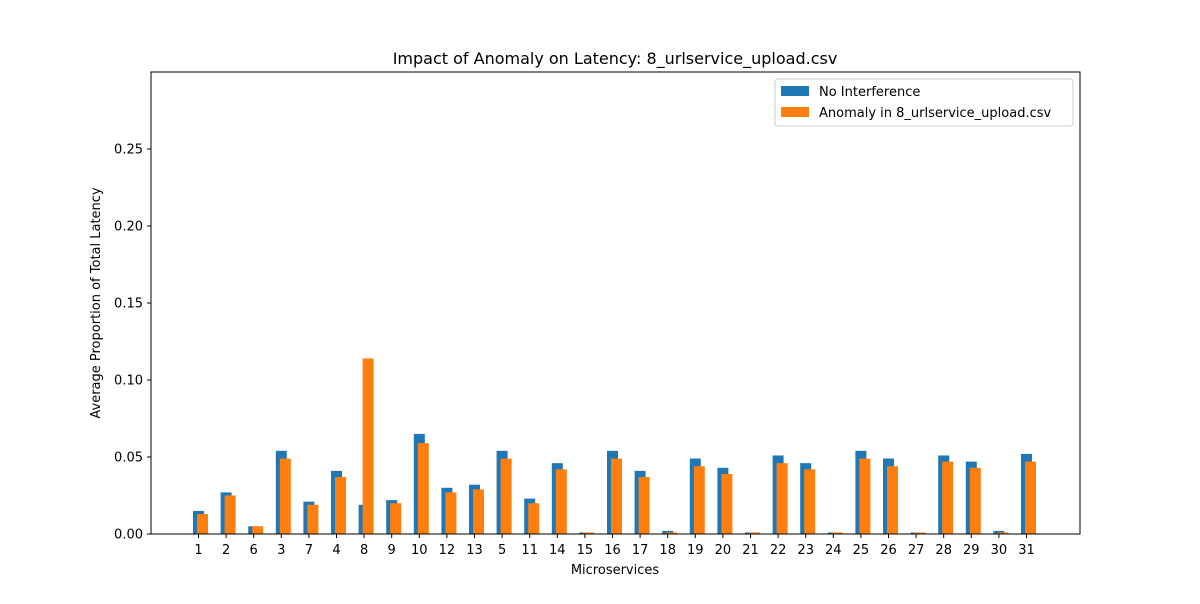 The width and height of the screenshot is (1200, 604). I want to click on x-tick-label: 23, so click(805, 550).